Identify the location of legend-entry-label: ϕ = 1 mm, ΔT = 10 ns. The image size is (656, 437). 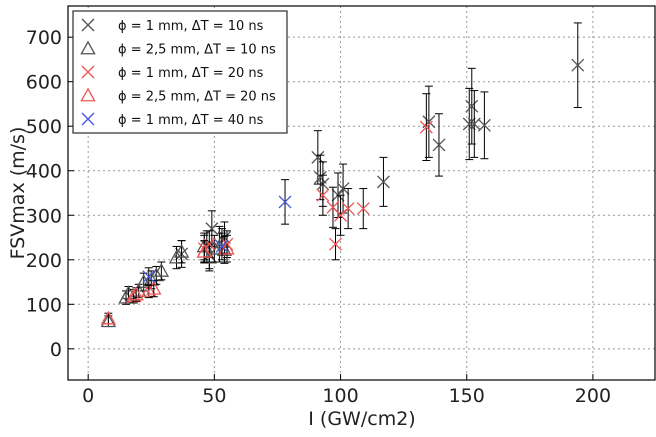
(191, 26).